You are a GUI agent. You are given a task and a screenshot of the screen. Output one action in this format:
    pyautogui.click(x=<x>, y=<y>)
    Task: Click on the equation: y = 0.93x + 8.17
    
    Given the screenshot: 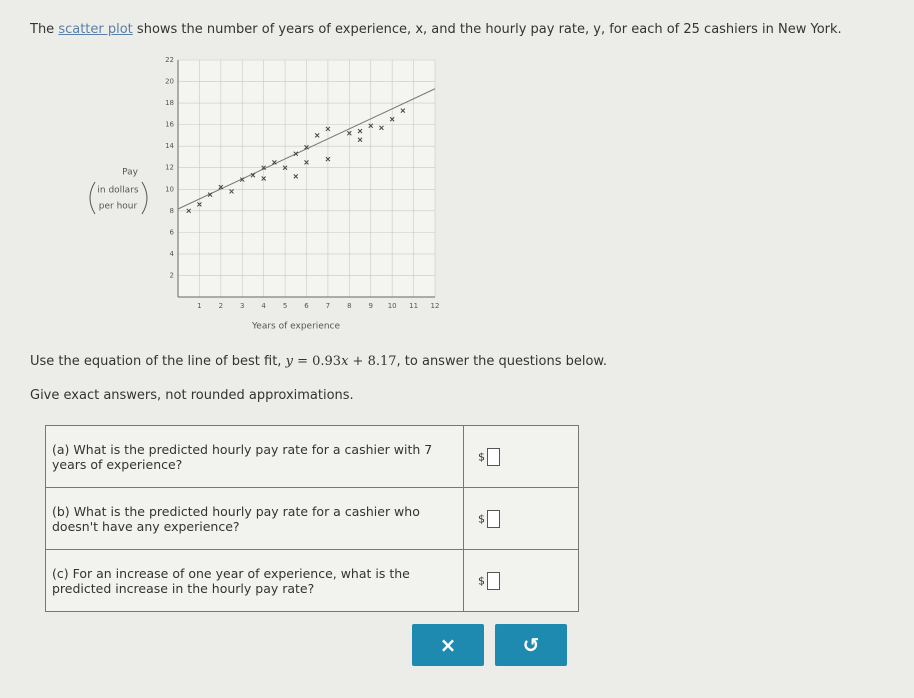 What is the action you would take?
    pyautogui.click(x=341, y=361)
    